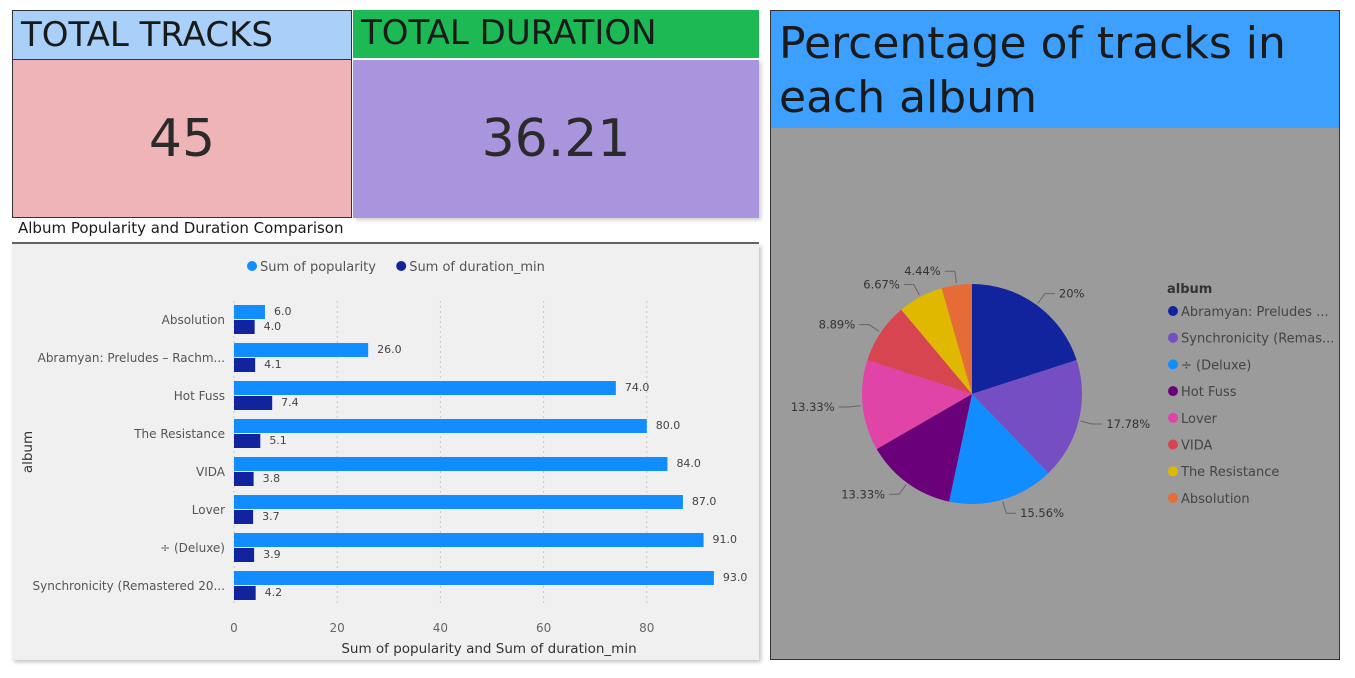 This screenshot has height=678, width=1355. What do you see at coordinates (509, 33) in the screenshot?
I see `total-duration-title: TOTAL DURATION` at bounding box center [509, 33].